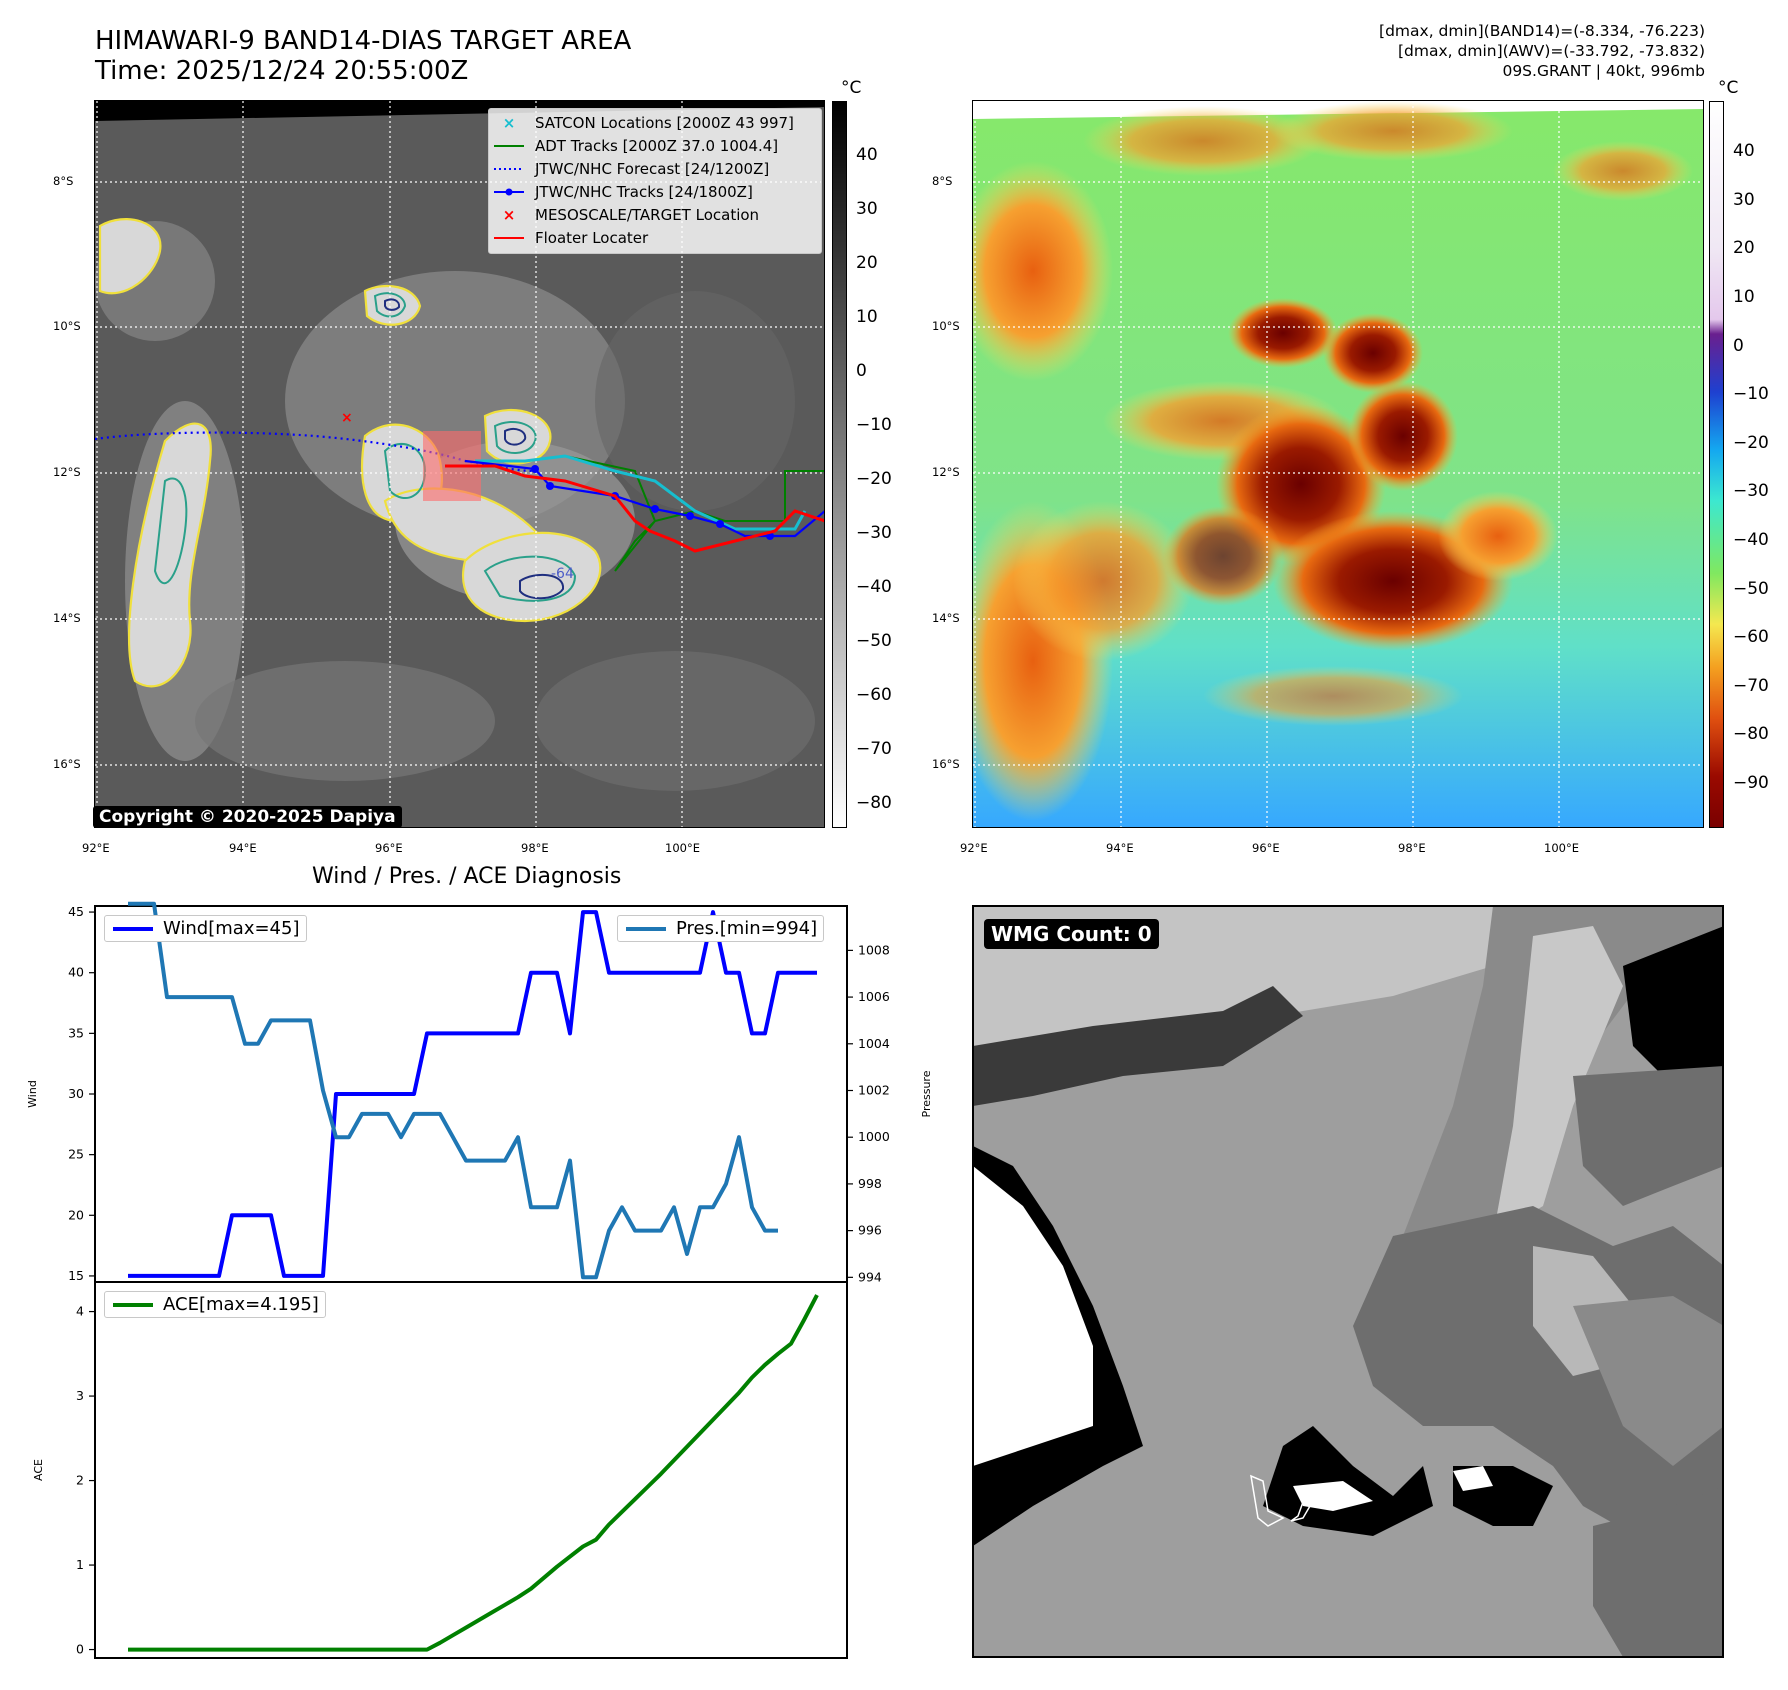 The image size is (1788, 1690). Describe the element at coordinates (1744, 297) in the screenshot. I see `colorbar-tick: 10` at that location.